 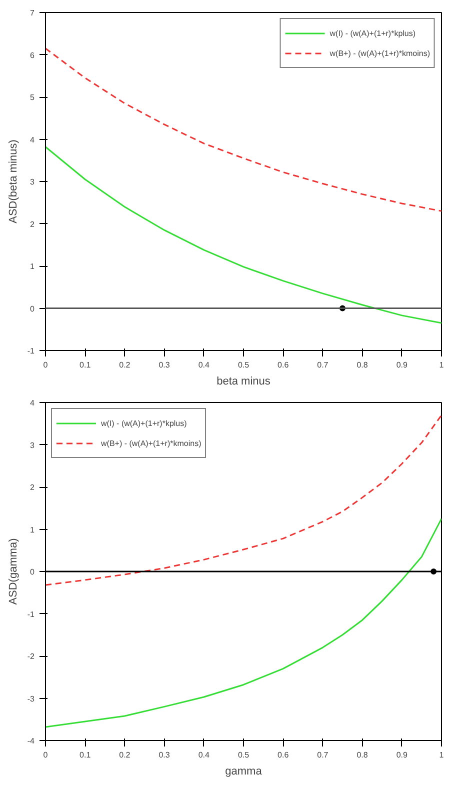 I want to click on x-axis-title: gamma, so click(x=244, y=772).